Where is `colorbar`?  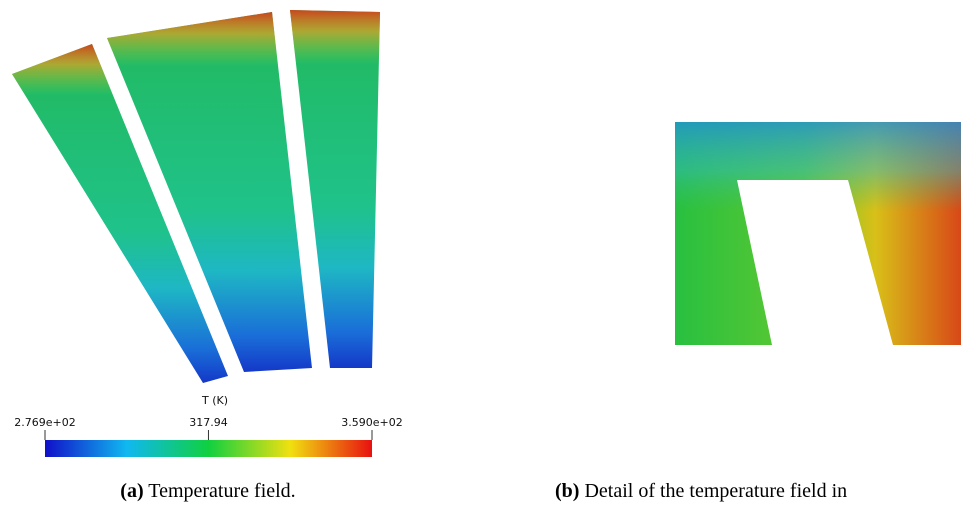 colorbar is located at coordinates (208, 448).